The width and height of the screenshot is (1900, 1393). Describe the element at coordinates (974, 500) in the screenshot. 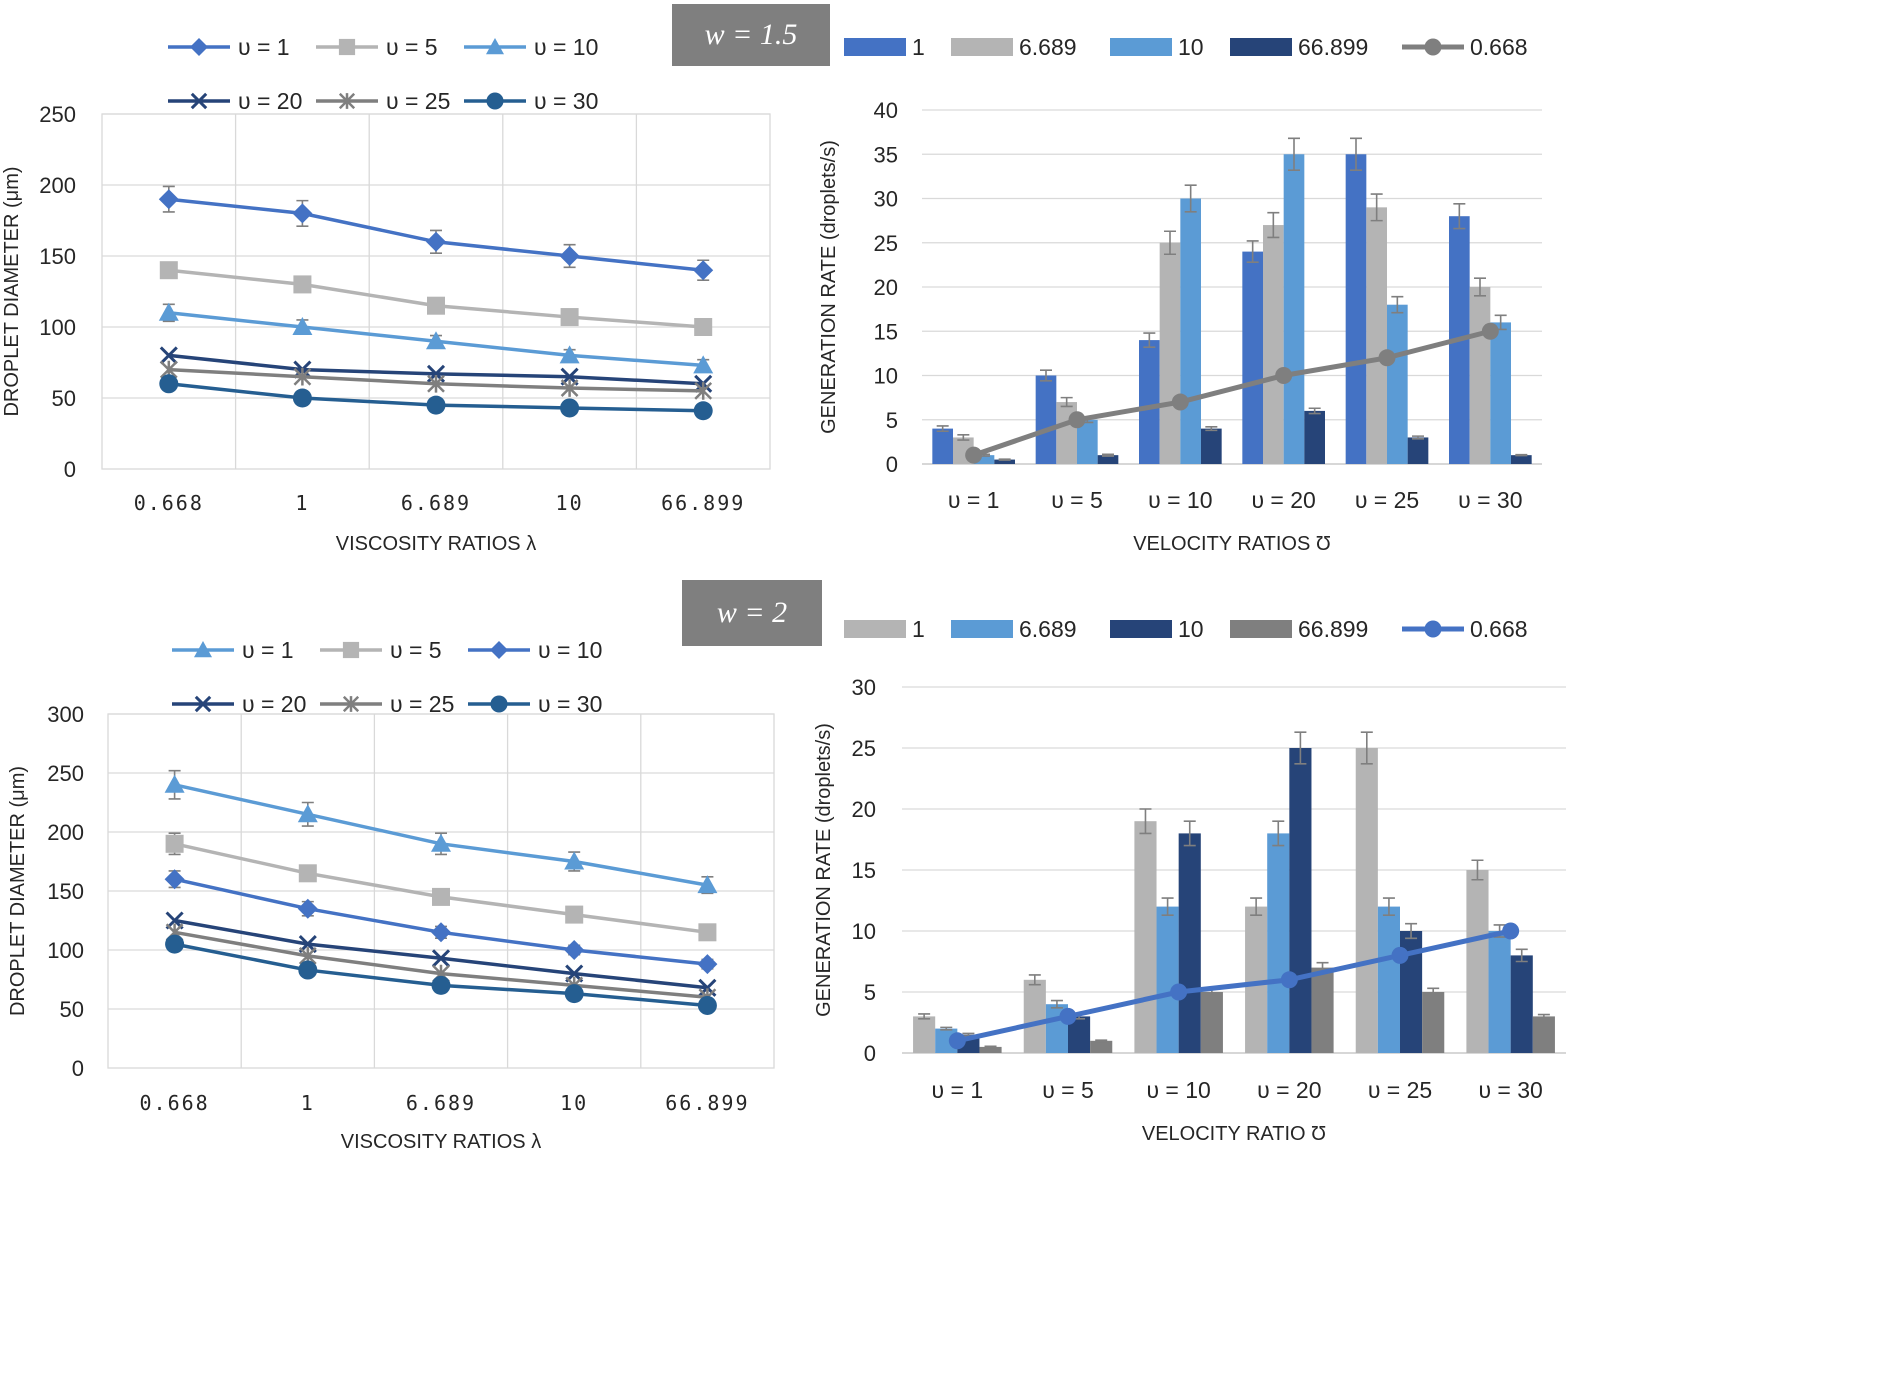

I see `x-tick-label: υ = 1` at that location.